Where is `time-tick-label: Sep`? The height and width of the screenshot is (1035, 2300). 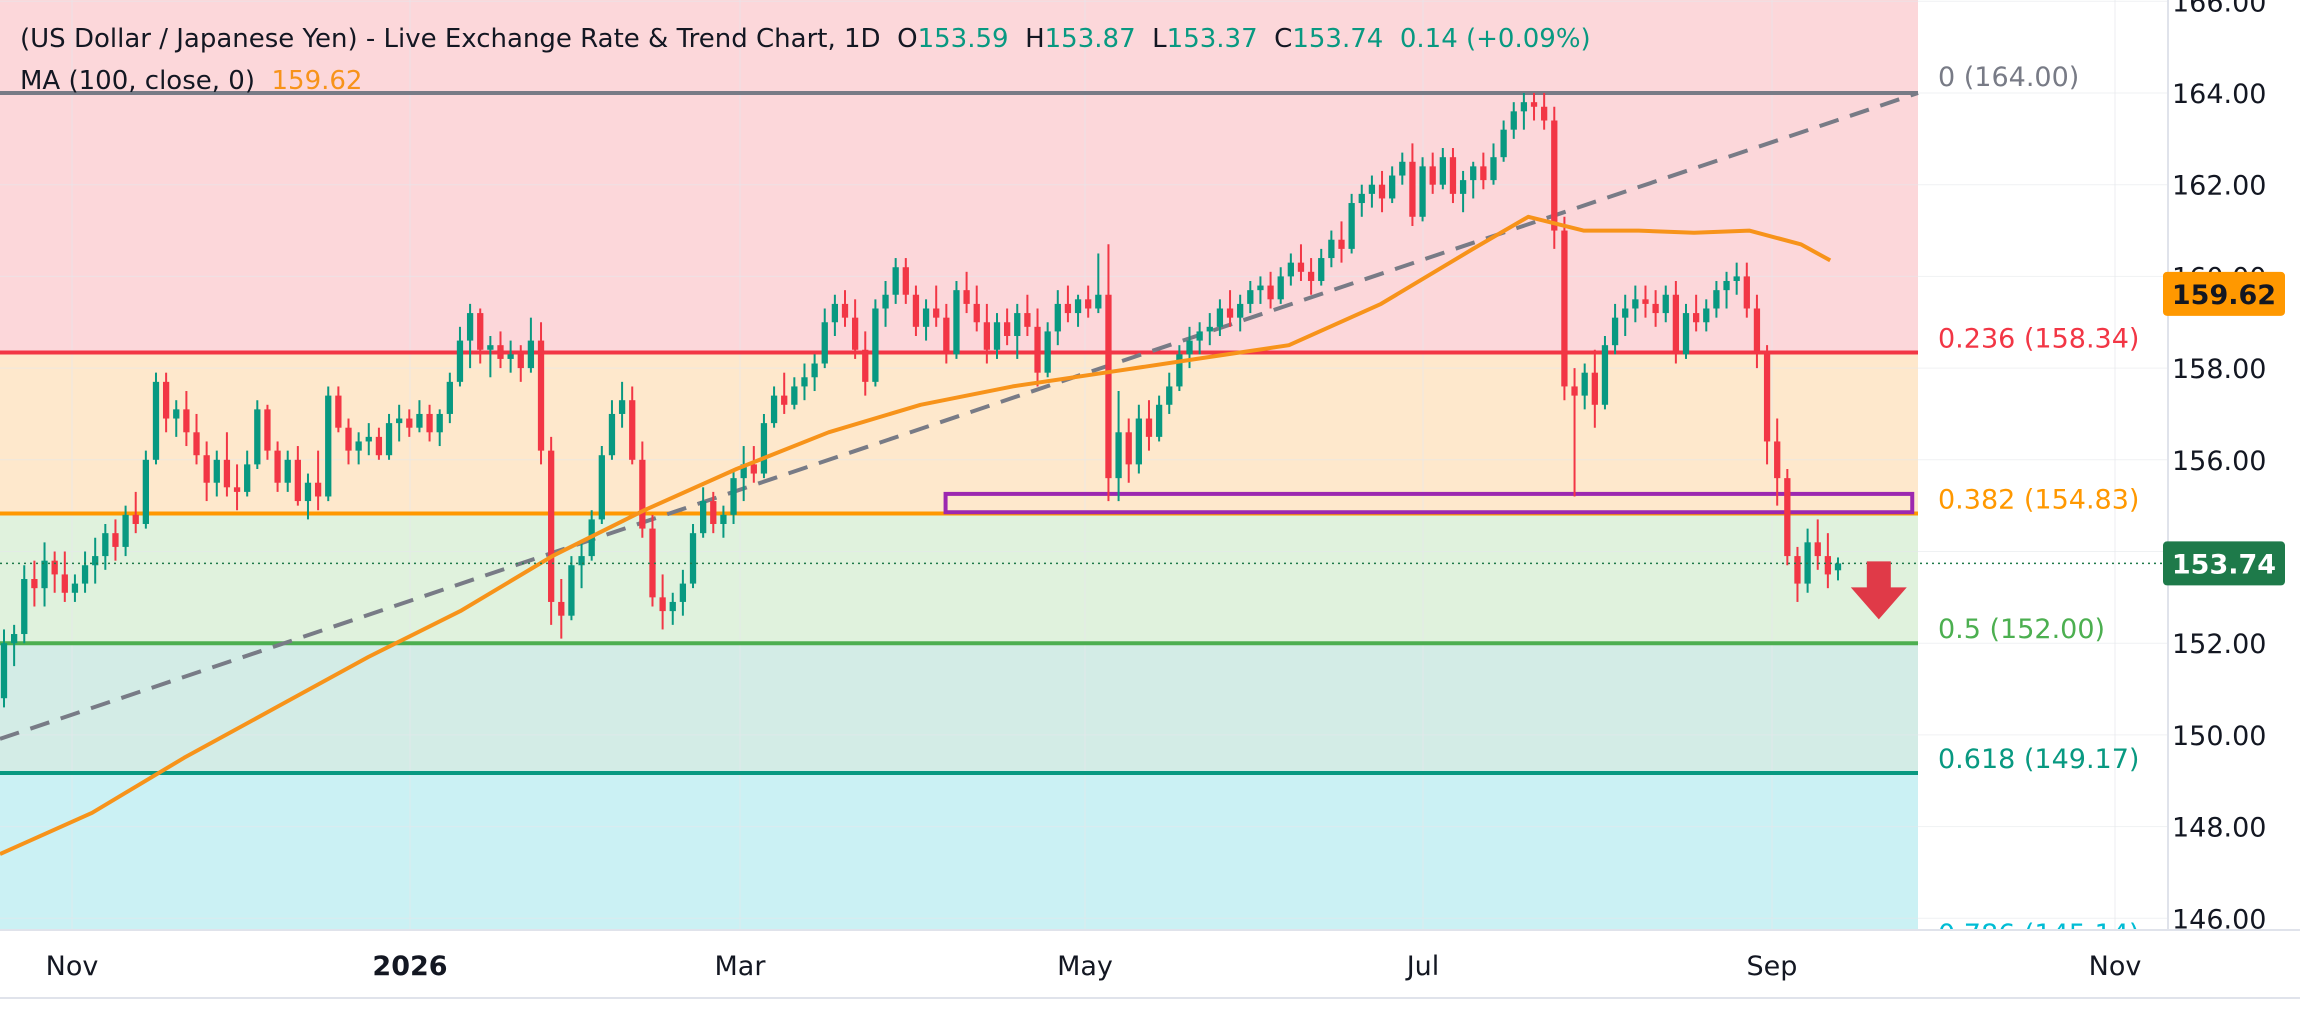
time-tick-label: Sep is located at coordinates (1772, 966).